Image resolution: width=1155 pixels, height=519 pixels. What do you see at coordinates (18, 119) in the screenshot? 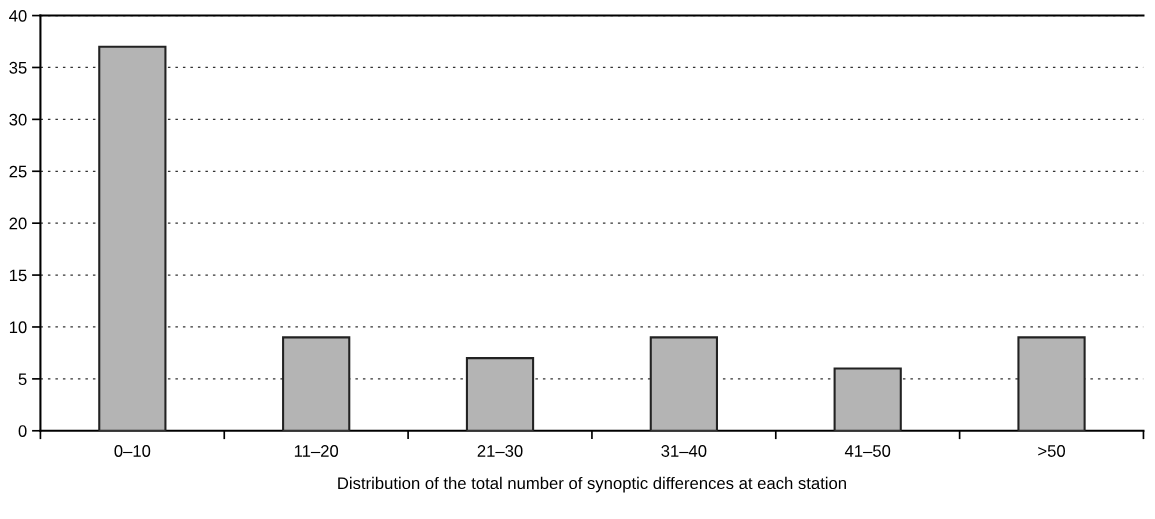
I see `y-tick-label: 30` at bounding box center [18, 119].